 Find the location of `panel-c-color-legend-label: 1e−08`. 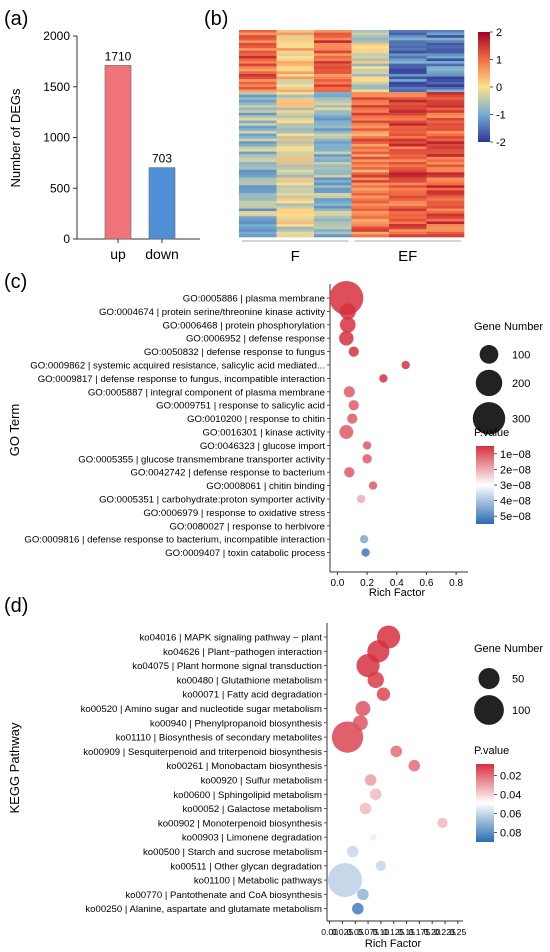

panel-c-color-legend-label: 1e−08 is located at coordinates (515, 455).